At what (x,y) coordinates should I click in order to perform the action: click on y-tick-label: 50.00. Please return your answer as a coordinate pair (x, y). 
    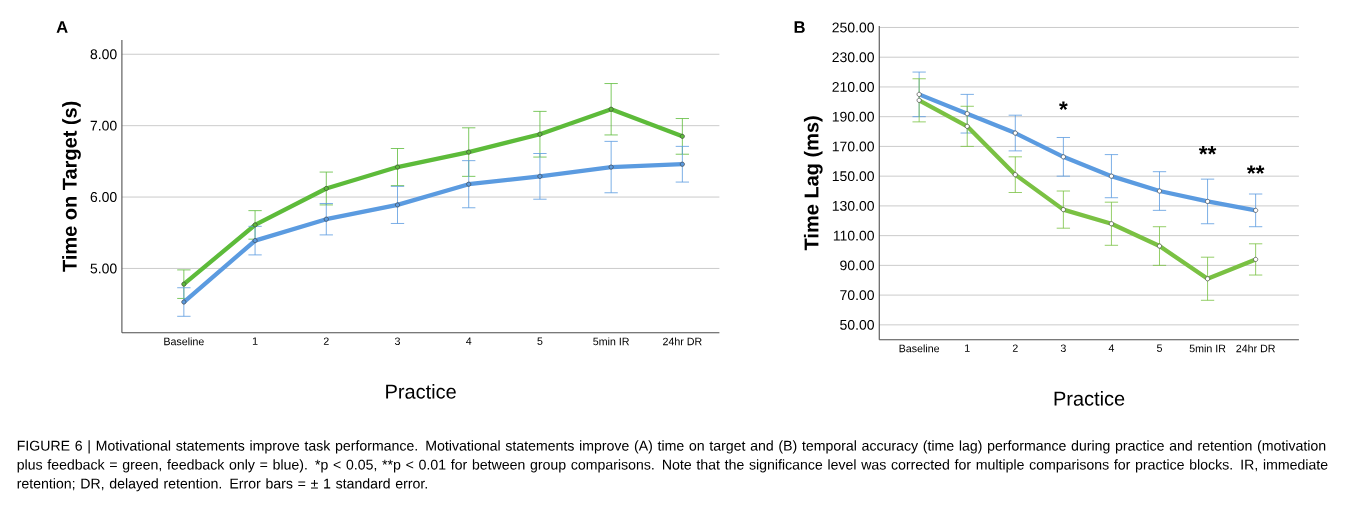
    Looking at the image, I should click on (857, 325).